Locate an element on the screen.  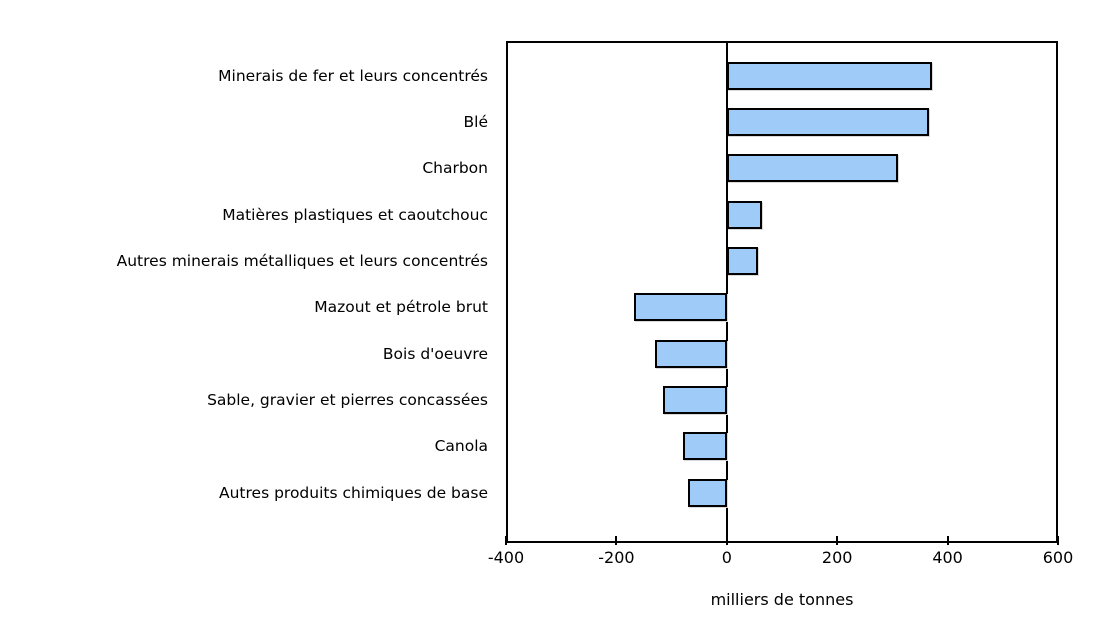
x-tick-label-400: 400 is located at coordinates (947, 557).